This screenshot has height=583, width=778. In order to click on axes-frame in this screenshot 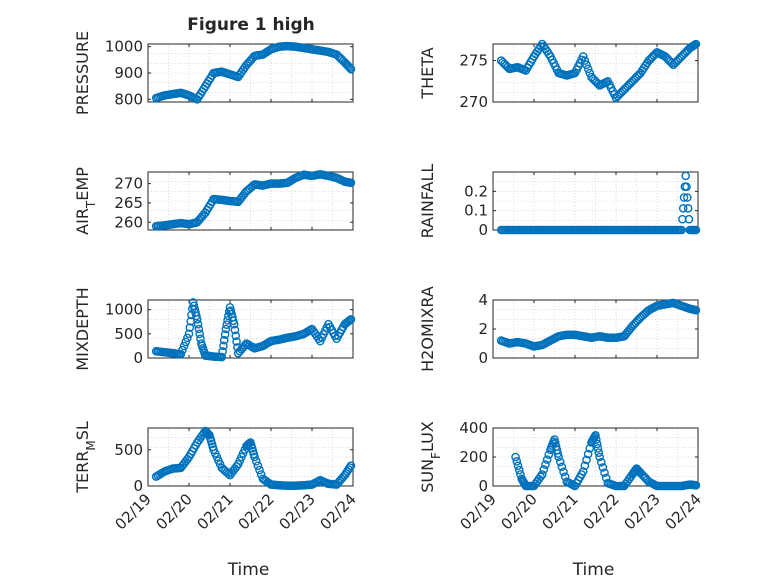, I will do `click(250, 457)`.